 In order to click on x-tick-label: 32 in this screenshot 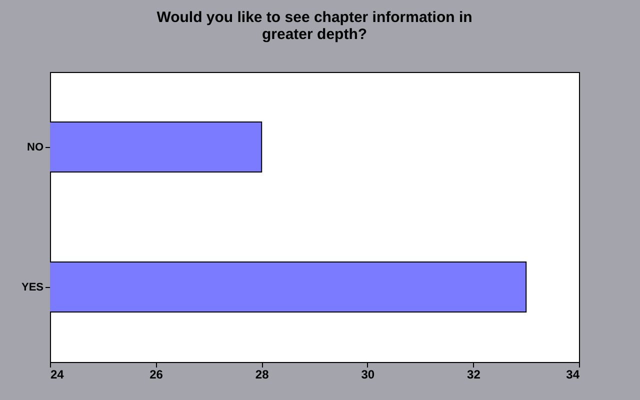, I will do `click(474, 375)`.